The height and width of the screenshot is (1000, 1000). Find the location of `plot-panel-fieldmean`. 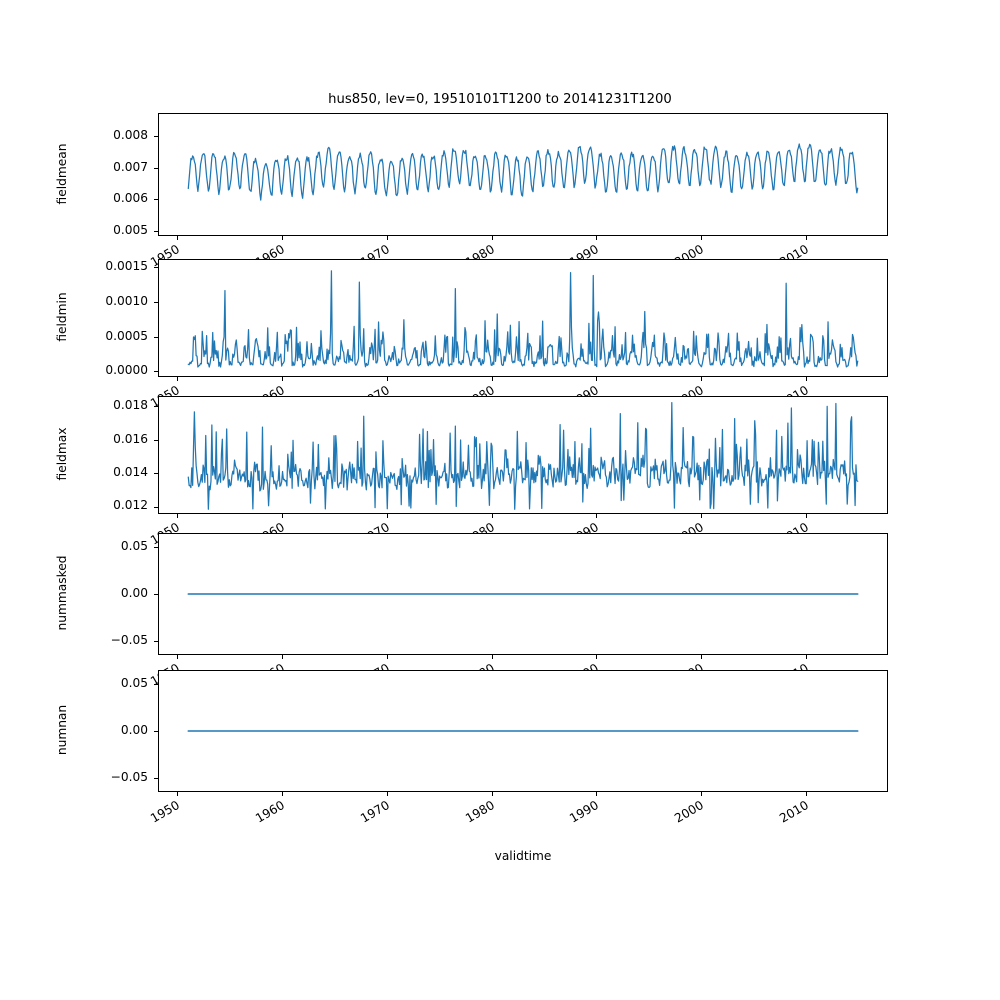

plot-panel-fieldmean is located at coordinates (523, 174).